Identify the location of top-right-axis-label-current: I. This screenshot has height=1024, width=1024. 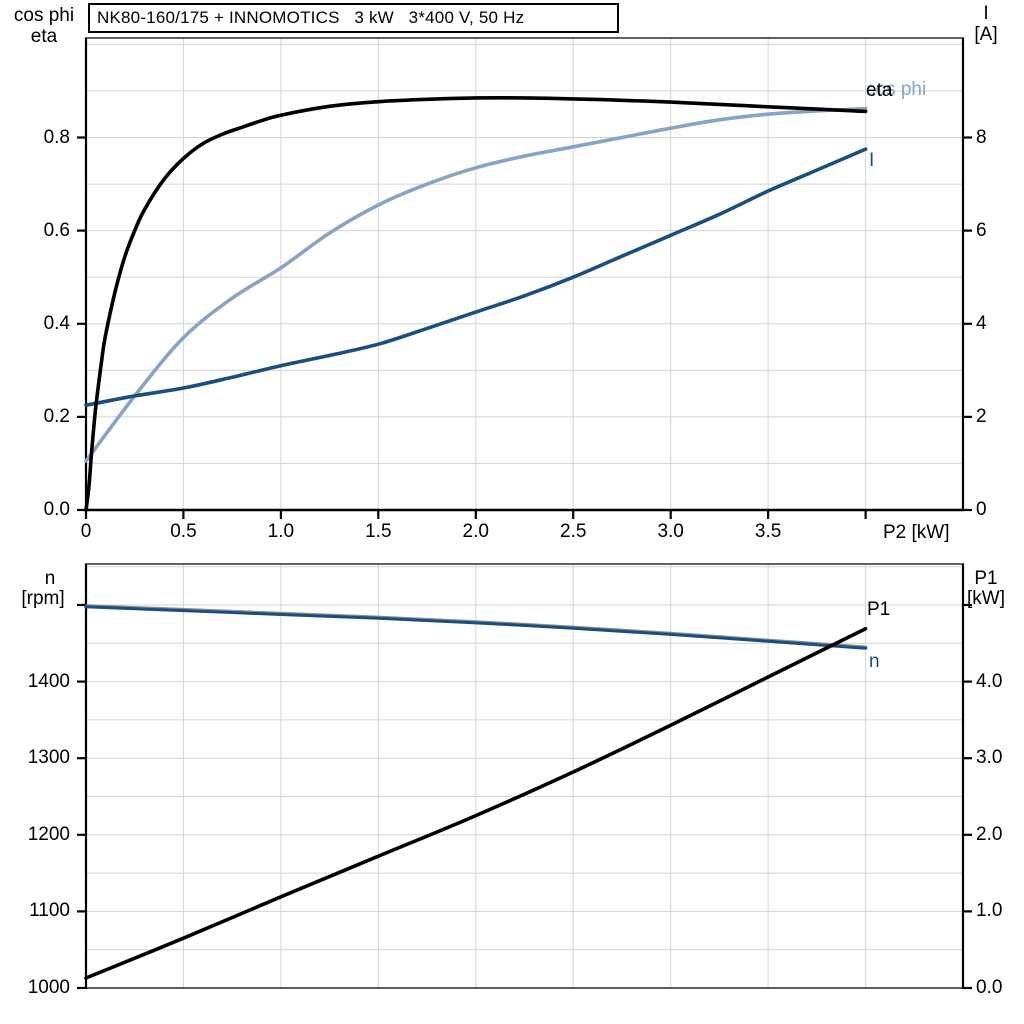
(986, 13).